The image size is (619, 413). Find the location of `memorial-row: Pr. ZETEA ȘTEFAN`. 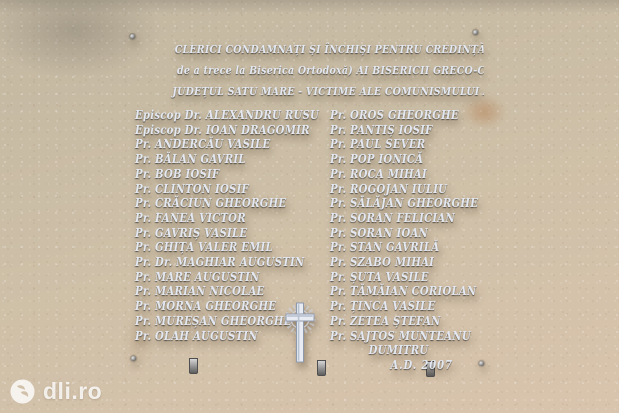

memorial-row: Pr. ZETEA ȘTEFAN is located at coordinates (385, 320).